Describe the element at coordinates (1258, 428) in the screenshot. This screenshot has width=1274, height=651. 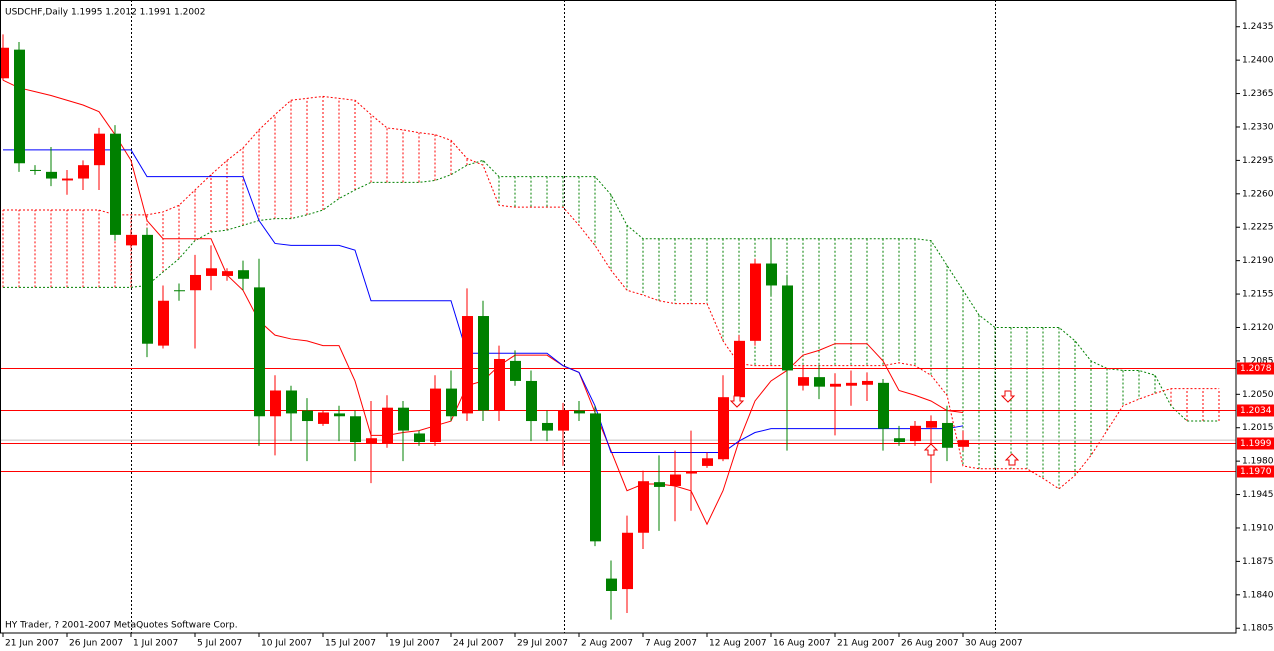
I see `y-tick-label: 1.2015` at that location.